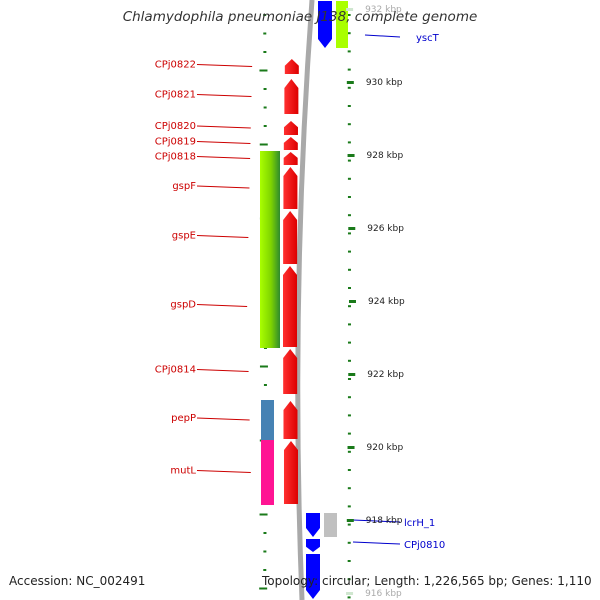 This screenshot has height=600, width=600. I want to click on gene-label: mutL, so click(183, 471).